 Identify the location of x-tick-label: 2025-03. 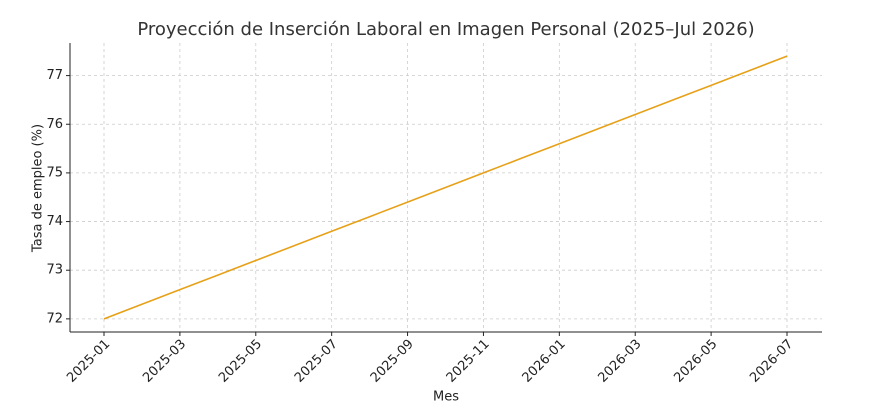
(164, 361).